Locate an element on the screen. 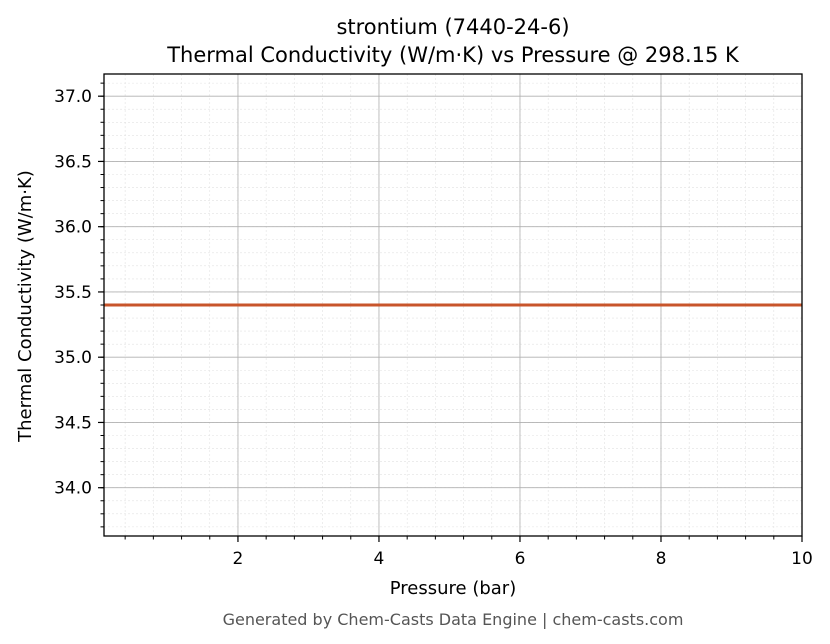  x-tick-label: 2 is located at coordinates (238, 559).